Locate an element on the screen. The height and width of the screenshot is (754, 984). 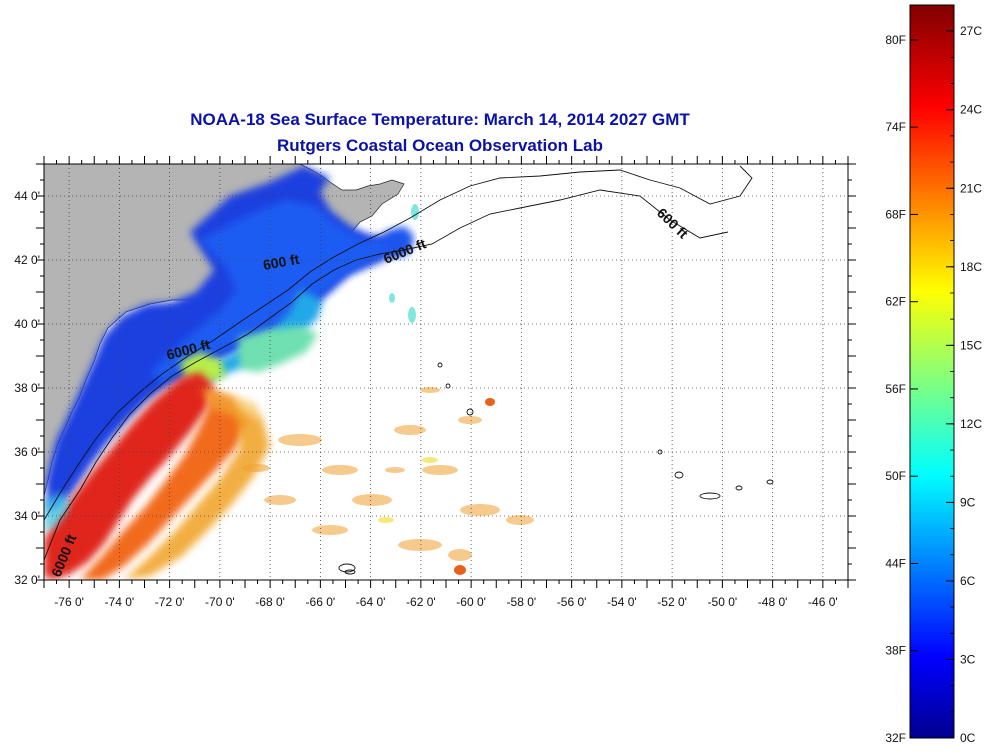
celsius-label: 6C is located at coordinates (968, 581).